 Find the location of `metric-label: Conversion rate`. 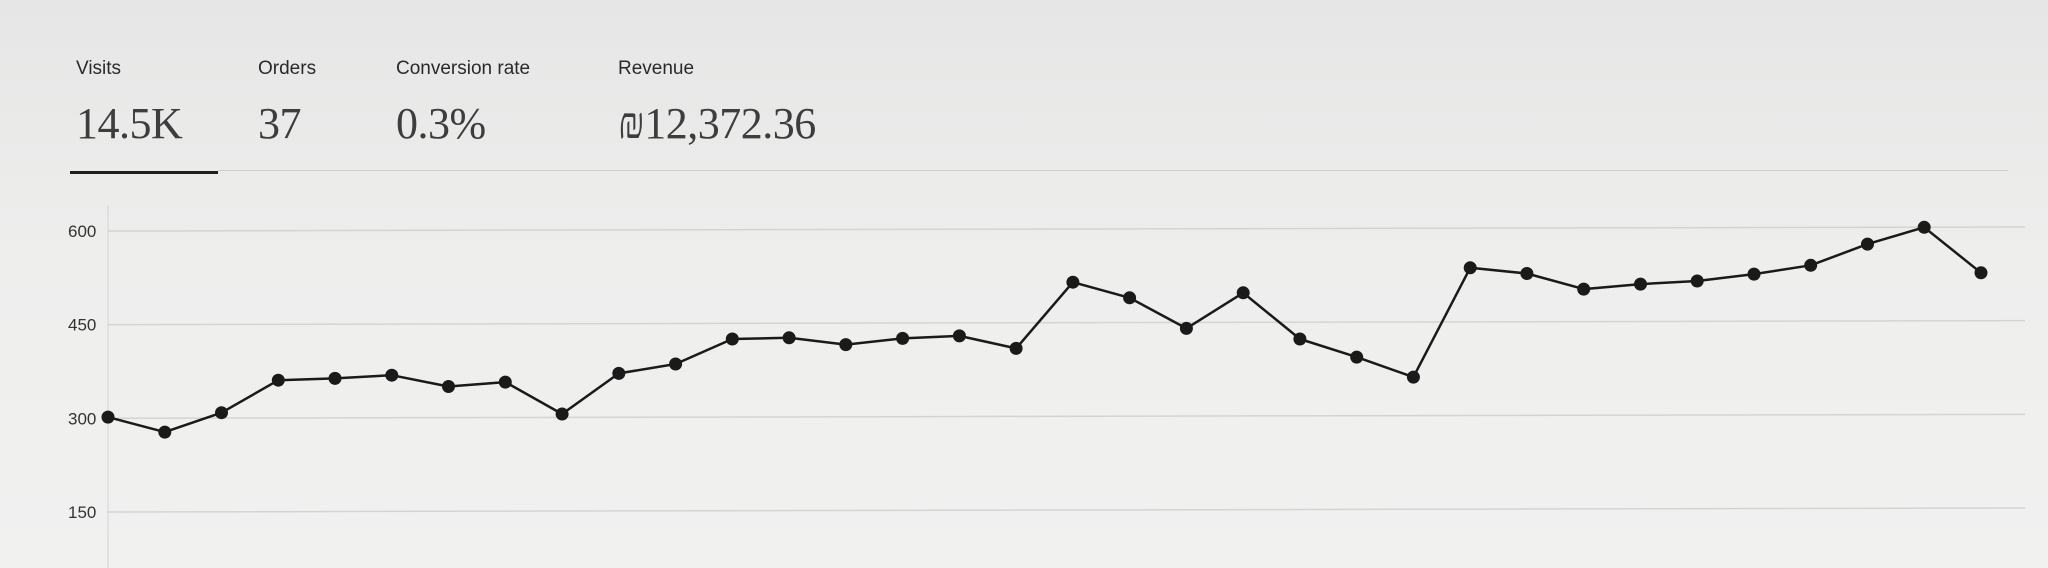

metric-label: Conversion rate is located at coordinates (463, 68).